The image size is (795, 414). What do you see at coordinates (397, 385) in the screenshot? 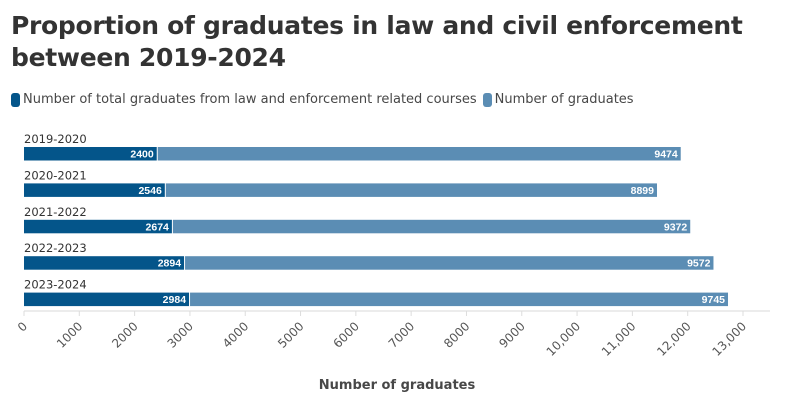
I see `x-axis-title: Number of graduates` at bounding box center [397, 385].